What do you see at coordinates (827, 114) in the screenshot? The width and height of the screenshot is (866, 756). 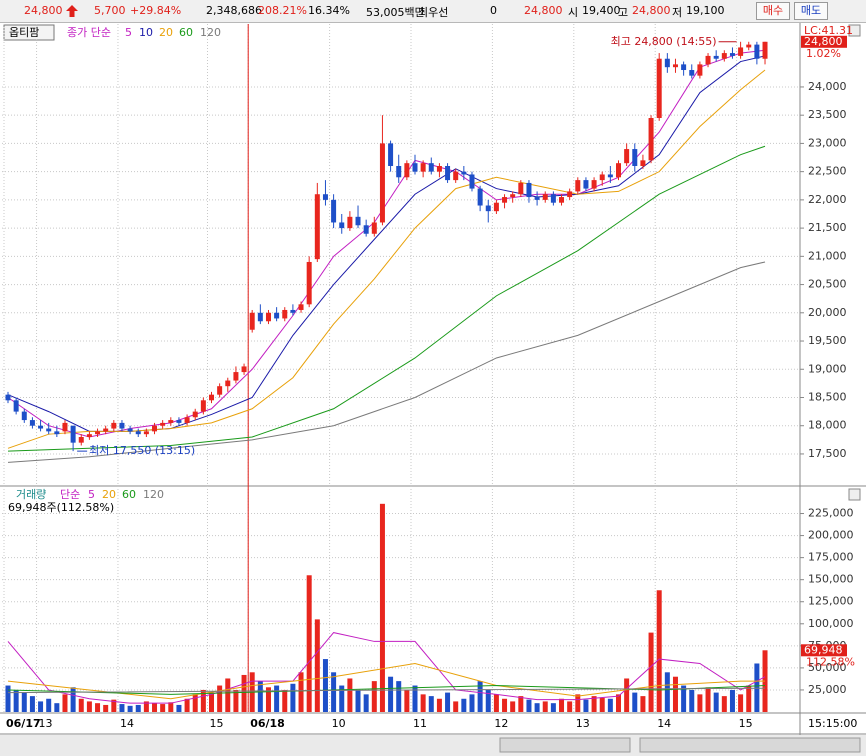 I see `y-tick-label: 23,500` at bounding box center [827, 114].